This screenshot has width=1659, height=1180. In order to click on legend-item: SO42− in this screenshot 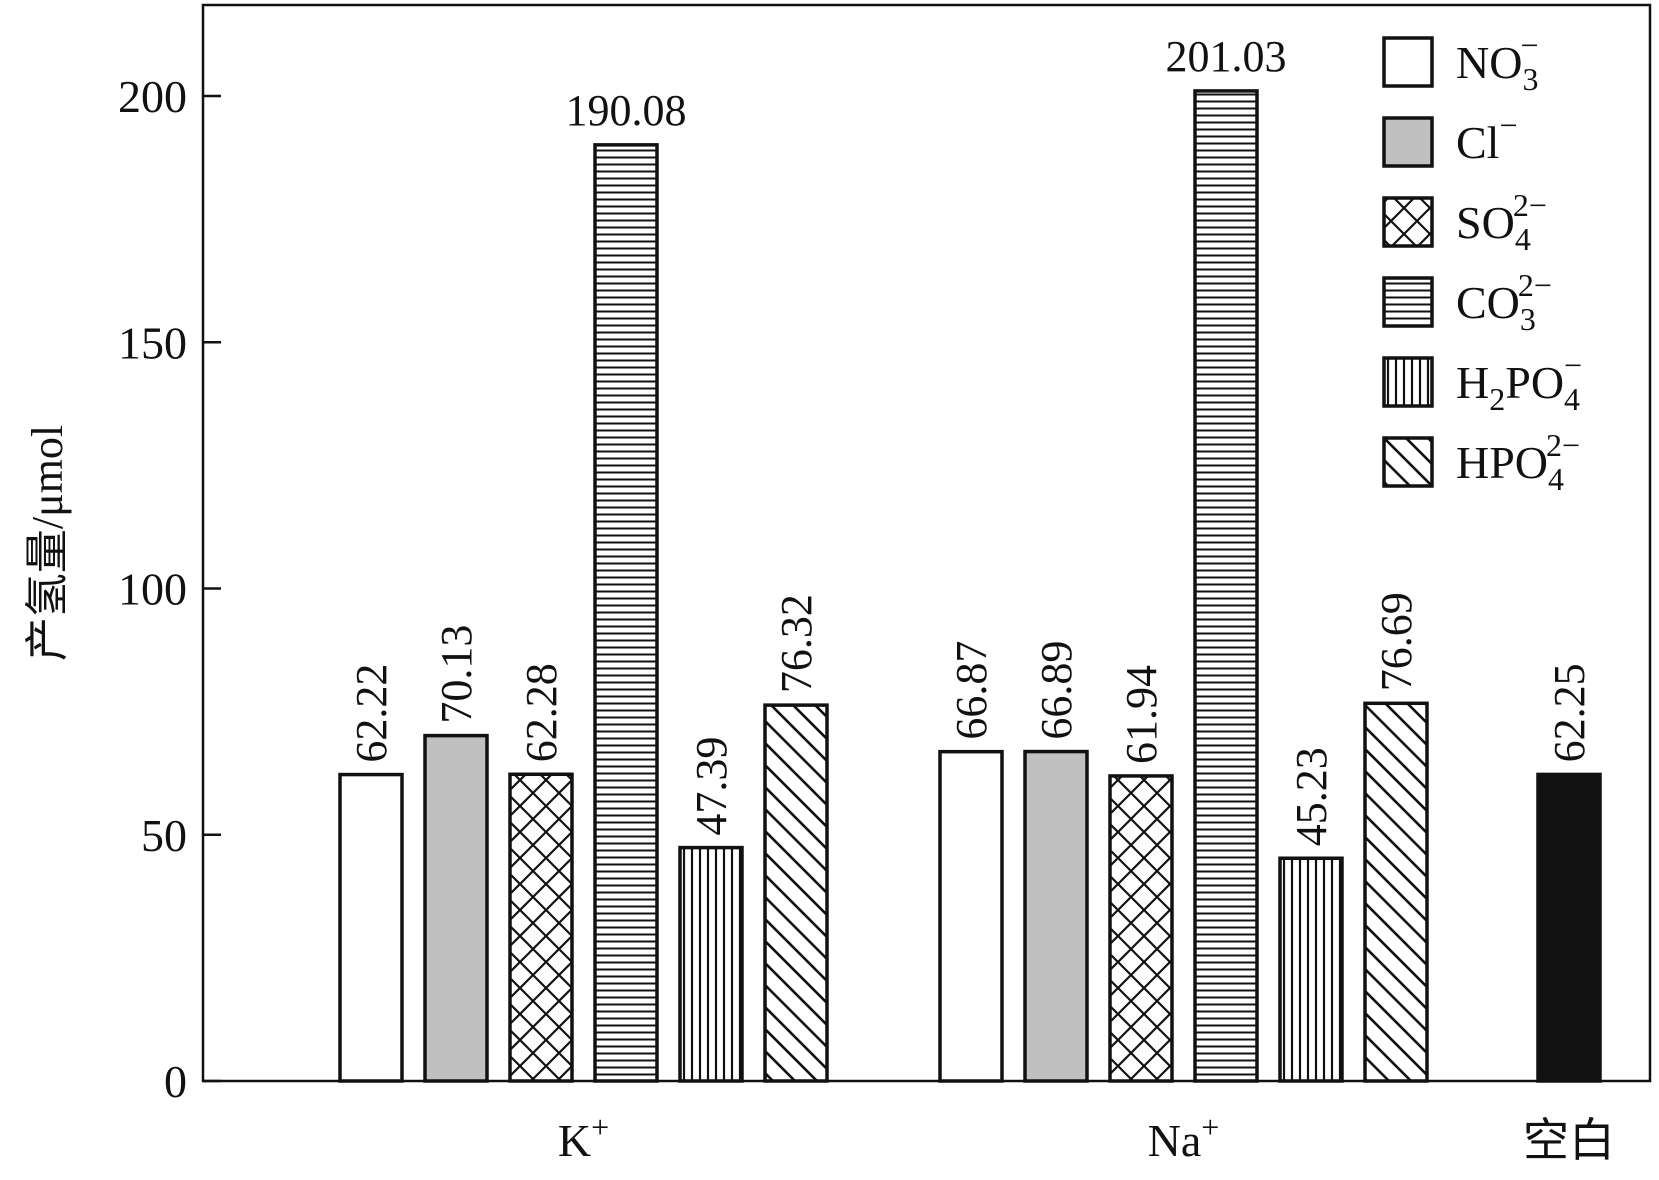, I will do `click(1464, 222)`.